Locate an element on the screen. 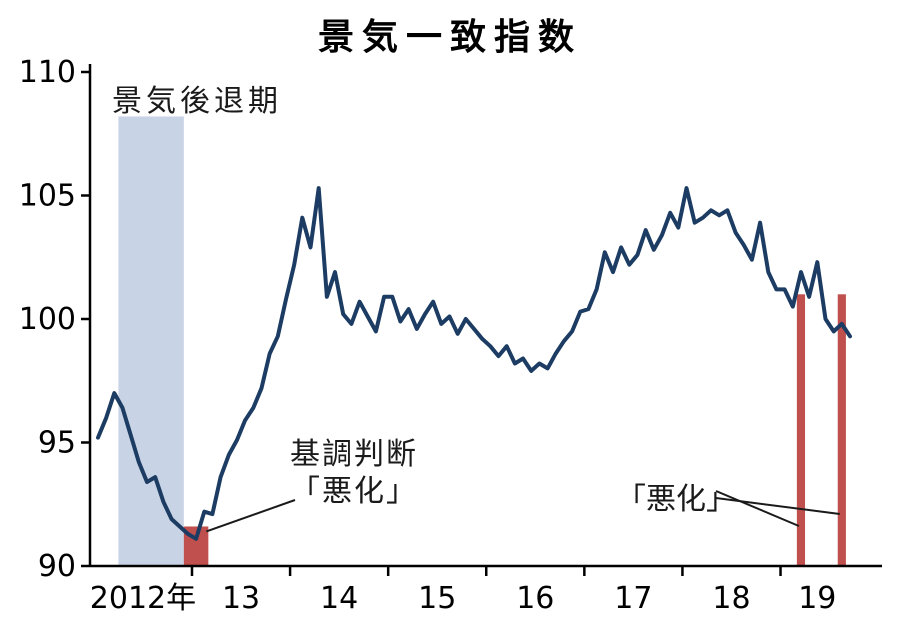 This screenshot has height=626, width=900. leader-worsening-2019a is located at coordinates (757, 508).